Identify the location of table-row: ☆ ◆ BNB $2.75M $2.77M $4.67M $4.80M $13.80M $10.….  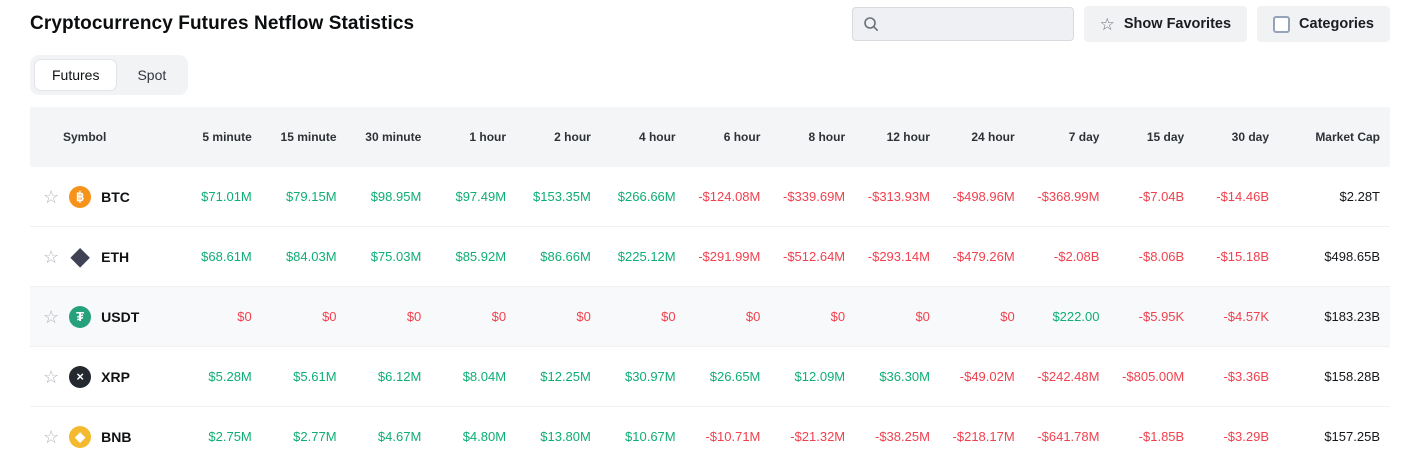
(710, 429).